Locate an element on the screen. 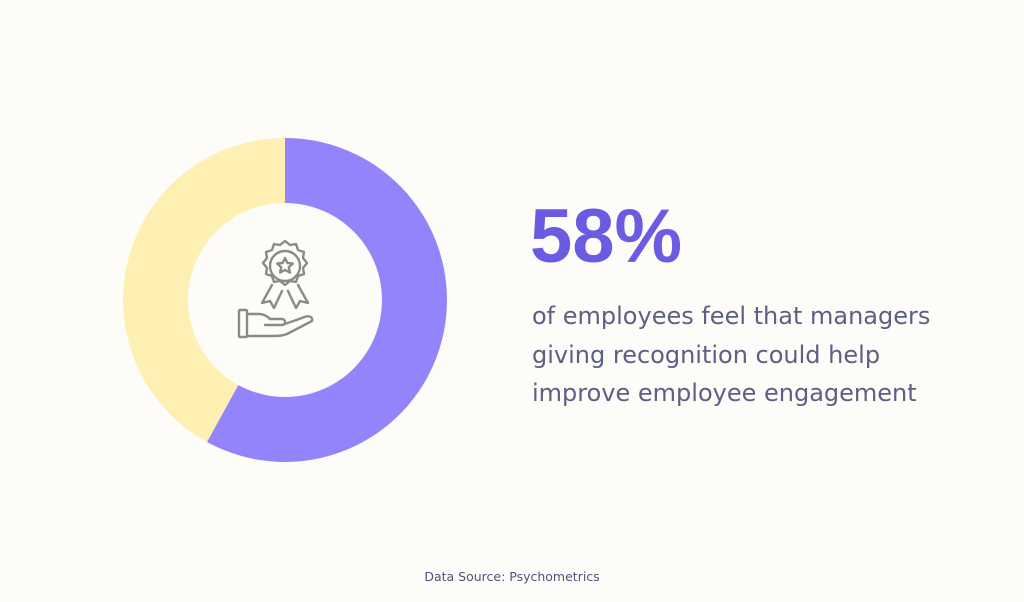 The width and height of the screenshot is (1024, 602). award-icon is located at coordinates (275, 289).